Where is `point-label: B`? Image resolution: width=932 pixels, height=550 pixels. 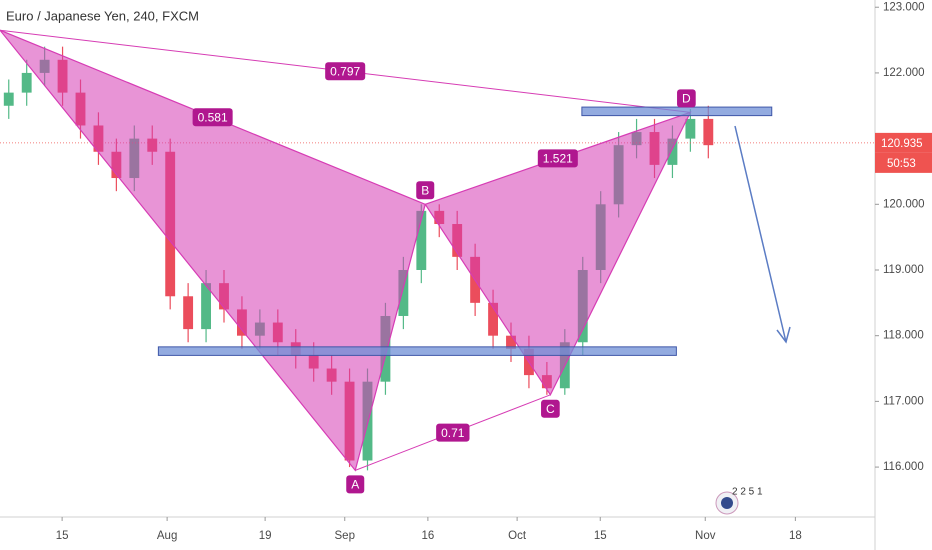
point-label: B is located at coordinates (425, 190).